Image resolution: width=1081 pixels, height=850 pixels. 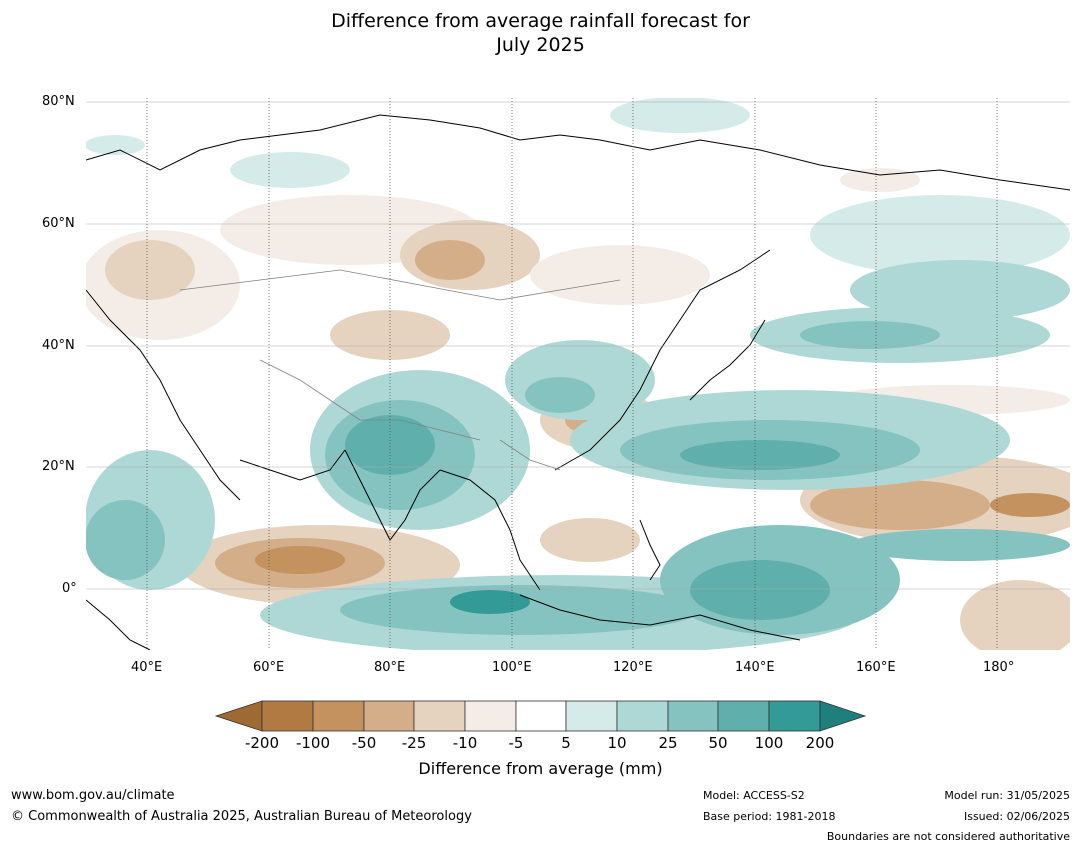 I want to click on colorbar, so click(x=540, y=716).